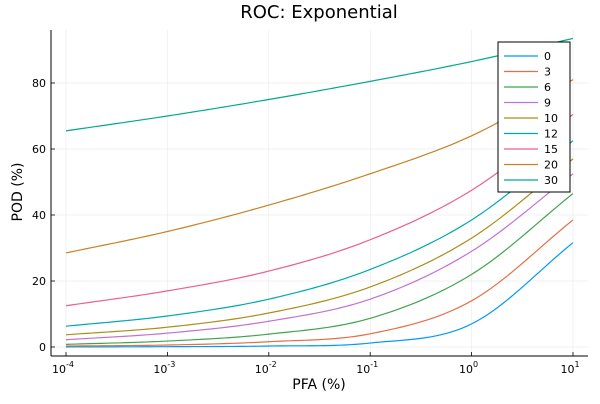  What do you see at coordinates (42, 347) in the screenshot?
I see `y-tick-label: 0` at bounding box center [42, 347].